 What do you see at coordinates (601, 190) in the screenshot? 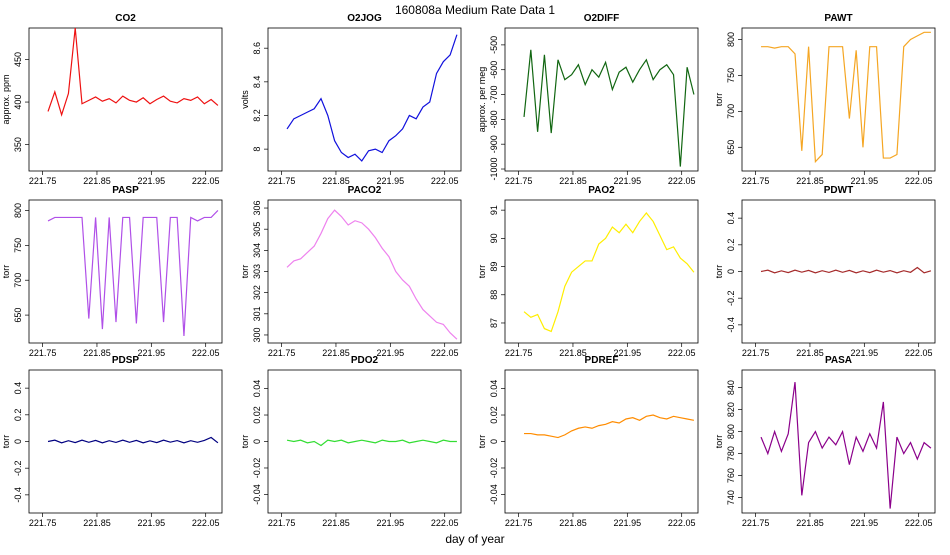
I see `panel-title: PAO2` at bounding box center [601, 190].